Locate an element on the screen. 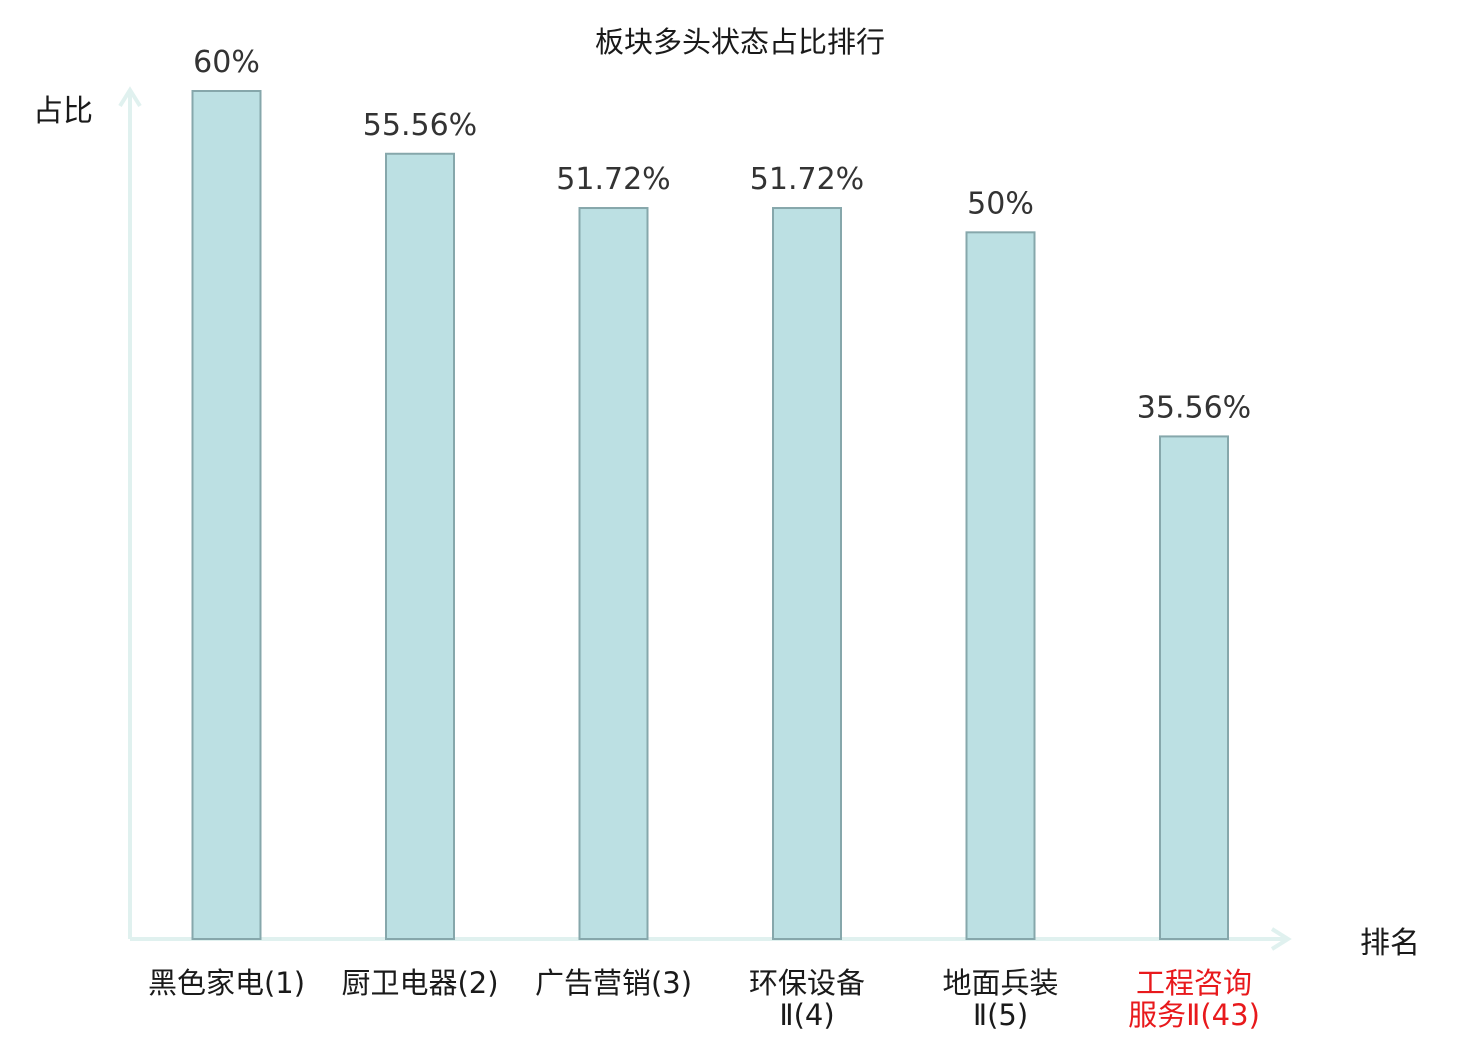  bar-value-label: 60% is located at coordinates (226, 62).